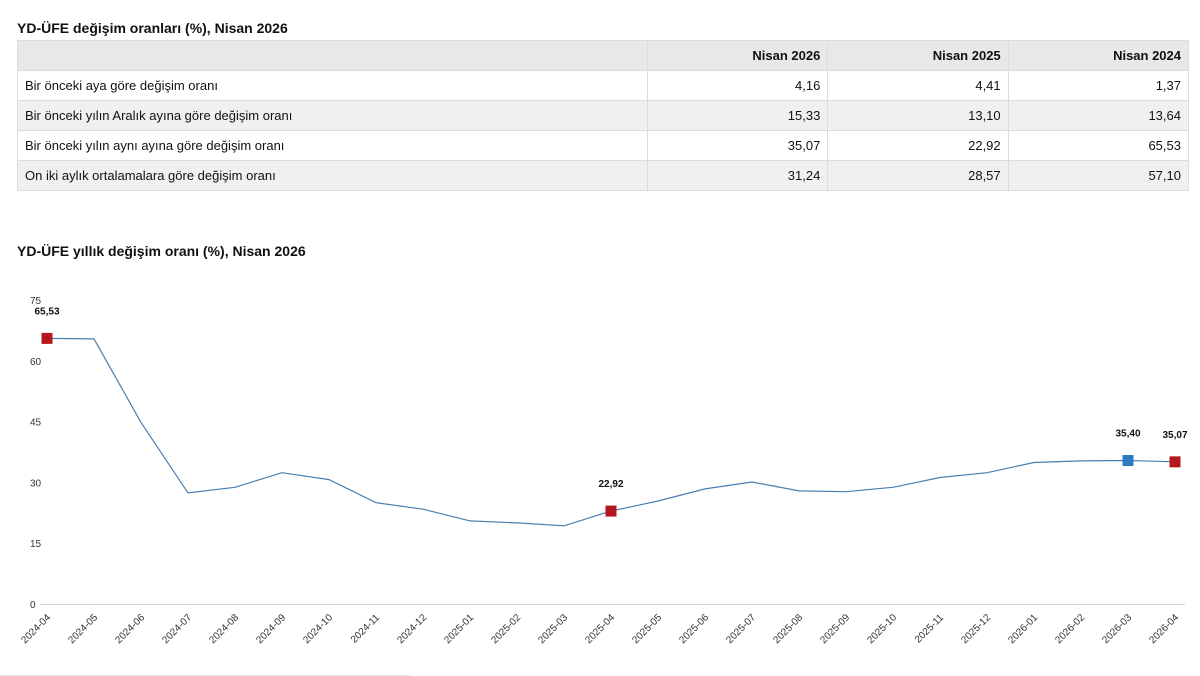  Describe the element at coordinates (332, 55) in the screenshot. I see `column-header-label` at that location.